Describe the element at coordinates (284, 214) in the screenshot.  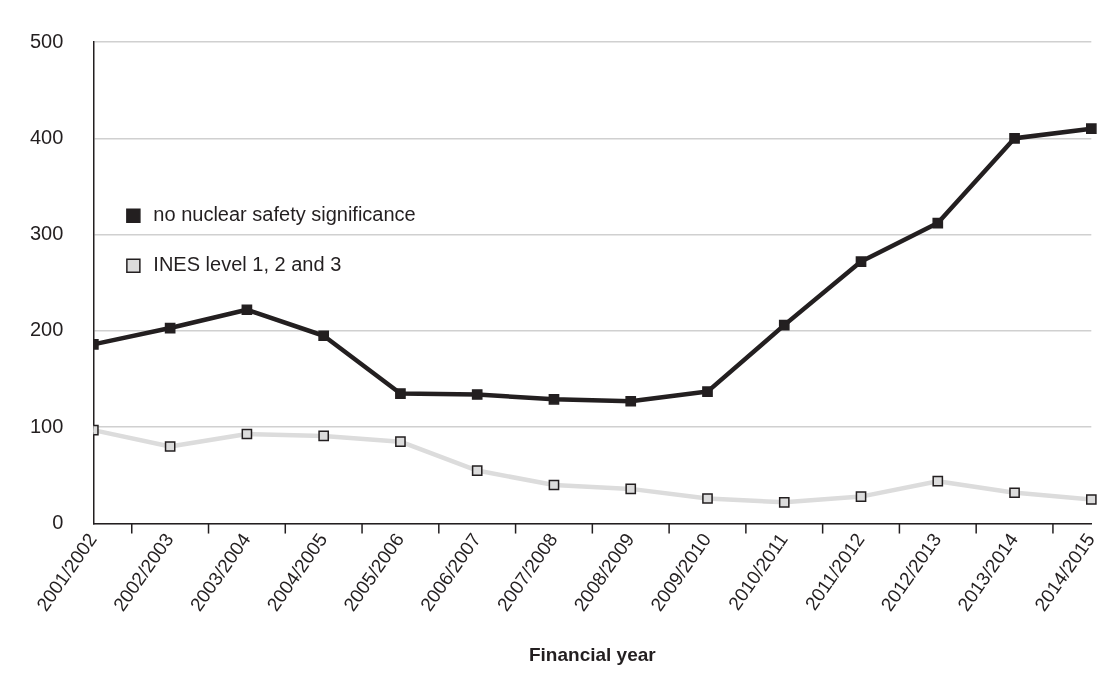
I see `legend-label: no nuclear safety significance` at that location.